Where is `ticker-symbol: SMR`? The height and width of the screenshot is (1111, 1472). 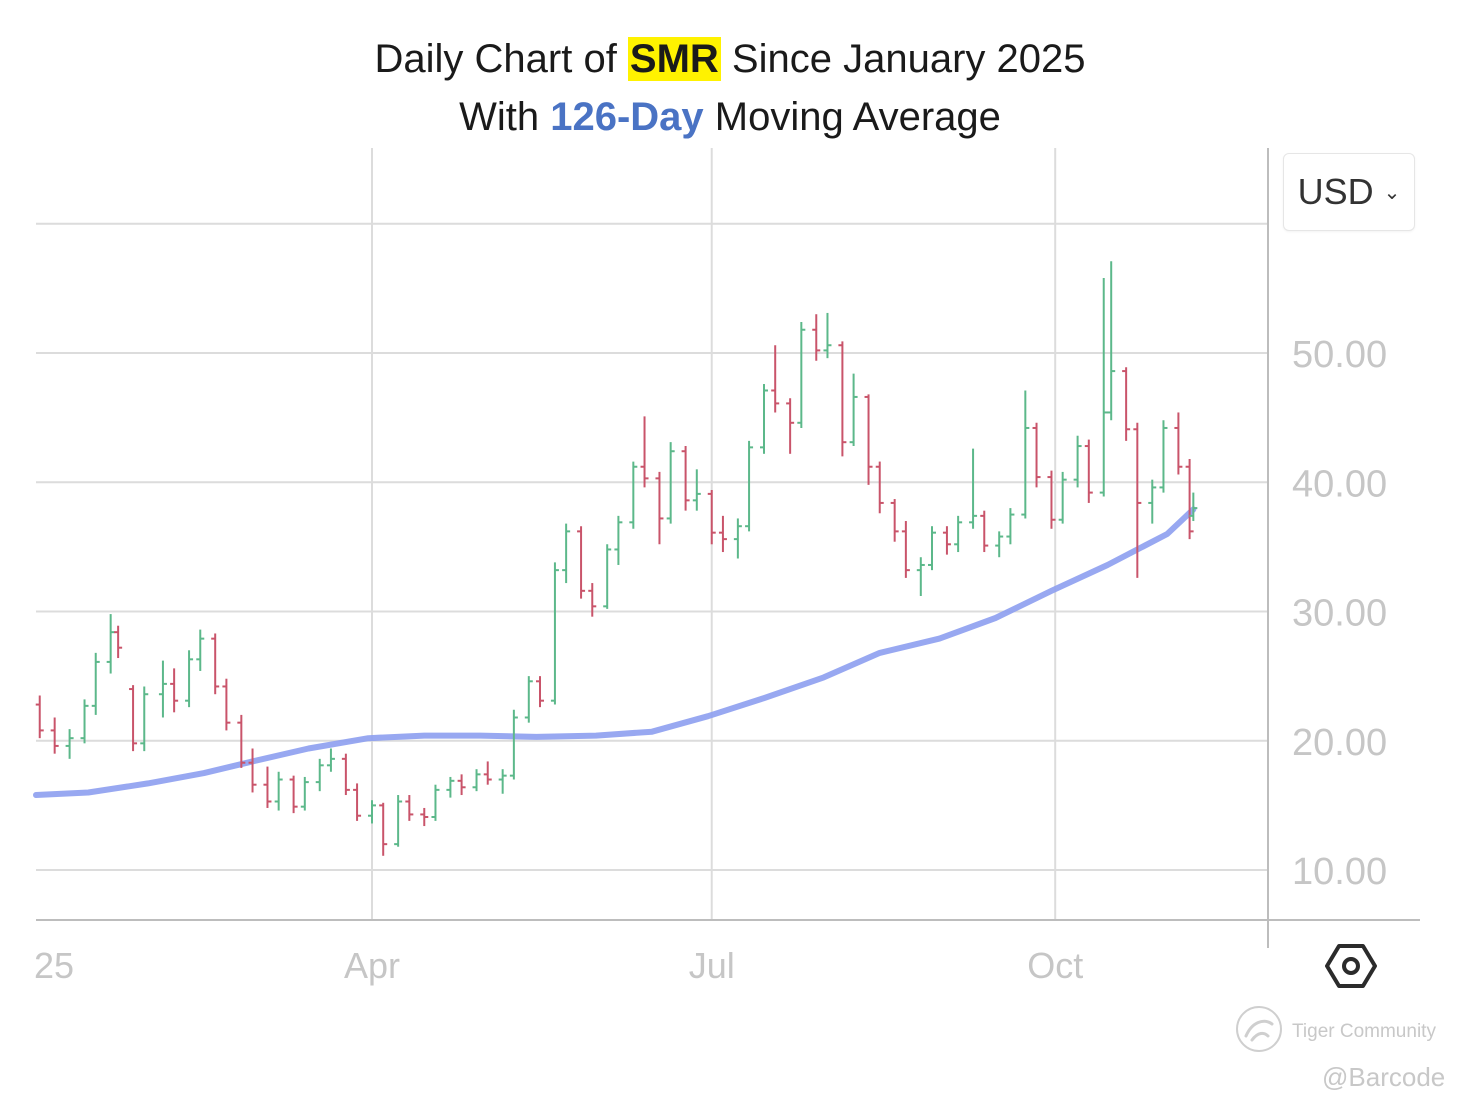
ticker-symbol: SMR is located at coordinates (674, 59).